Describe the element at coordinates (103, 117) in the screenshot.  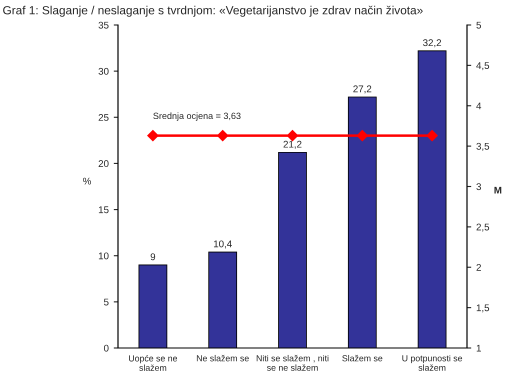
I see `y-tick-label: 25` at that location.